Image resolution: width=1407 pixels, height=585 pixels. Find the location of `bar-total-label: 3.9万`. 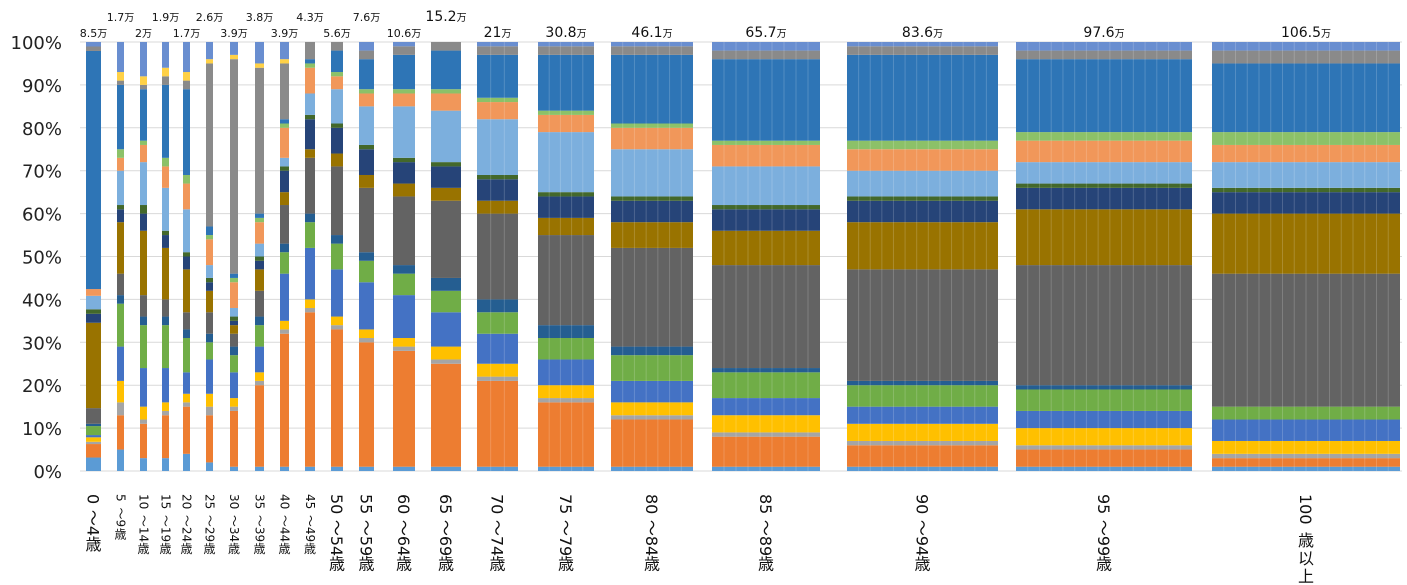

bar-total-label: 3.9万 is located at coordinates (234, 33).